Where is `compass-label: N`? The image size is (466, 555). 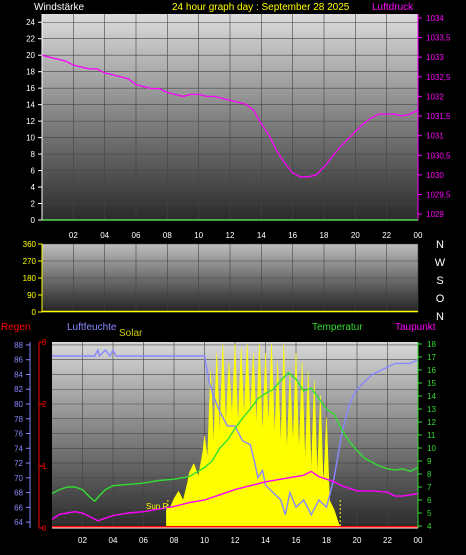 compass-label: N is located at coordinates (440, 317).